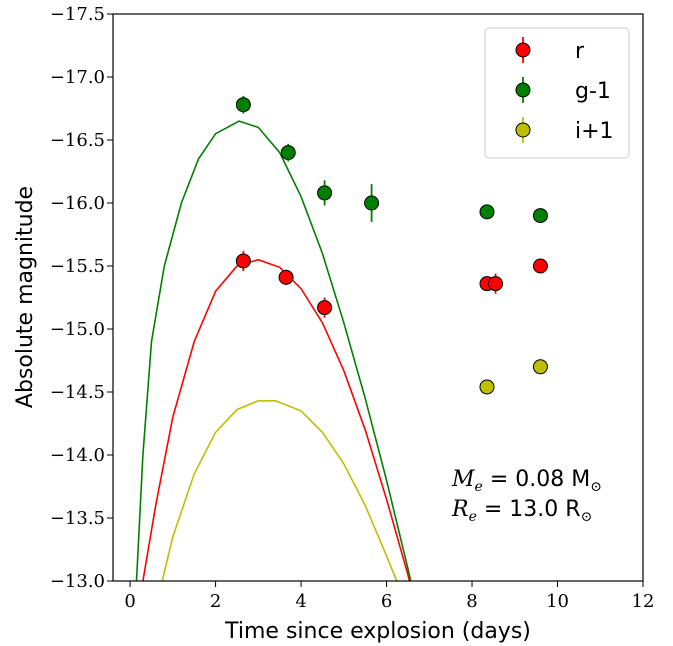 Image resolution: width=673 pixels, height=646 pixels. I want to click on legend-label: i+1, so click(594, 131).